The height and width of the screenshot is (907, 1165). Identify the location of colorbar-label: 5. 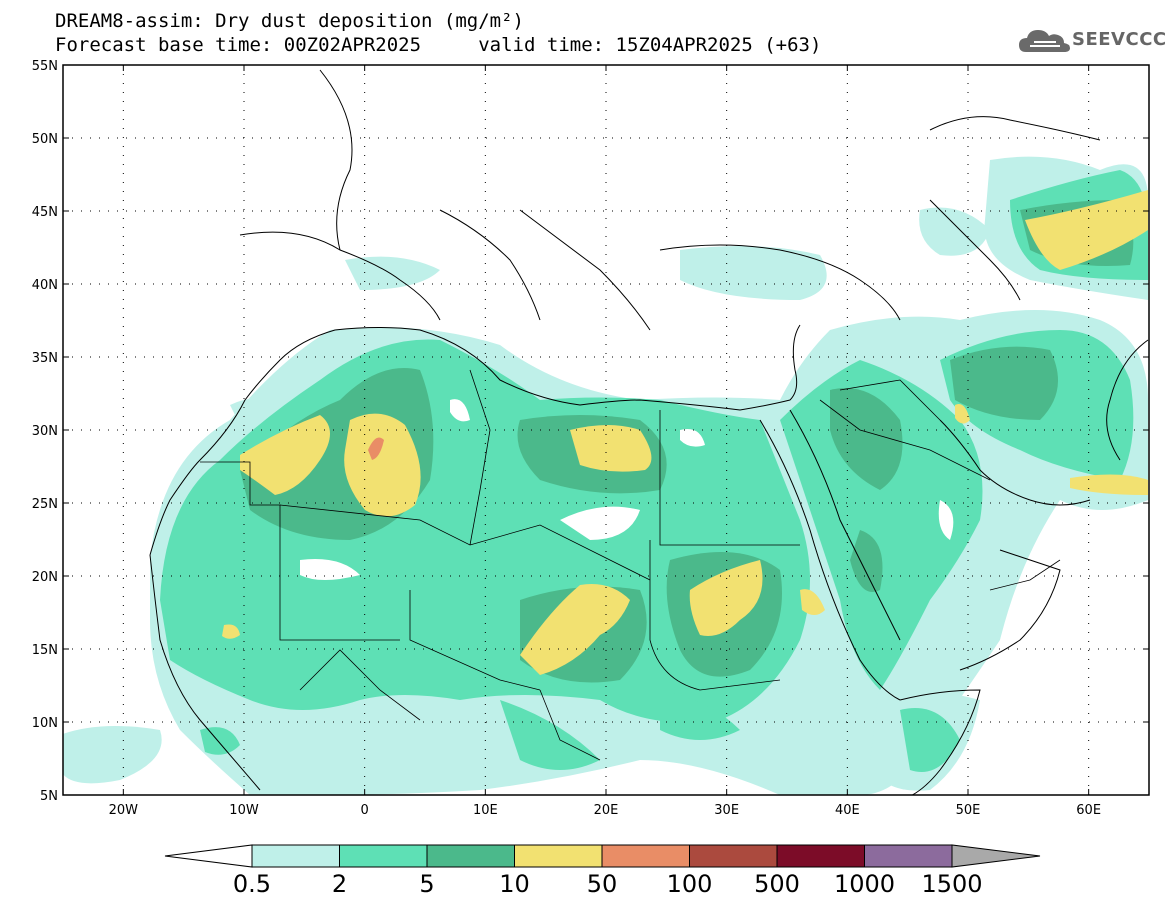
(426, 884).